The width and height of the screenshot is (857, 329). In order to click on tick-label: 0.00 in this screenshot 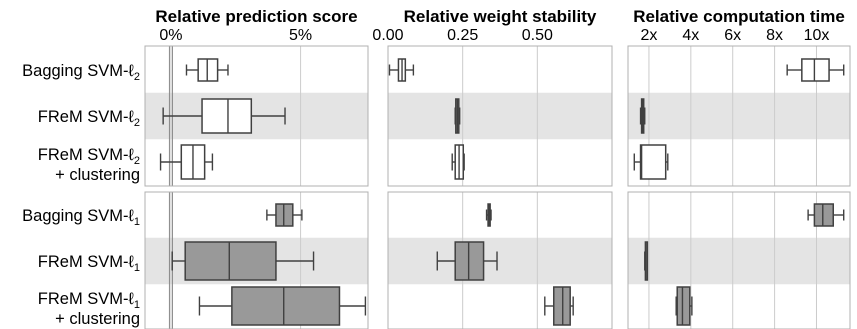, I will do `click(387, 35)`.